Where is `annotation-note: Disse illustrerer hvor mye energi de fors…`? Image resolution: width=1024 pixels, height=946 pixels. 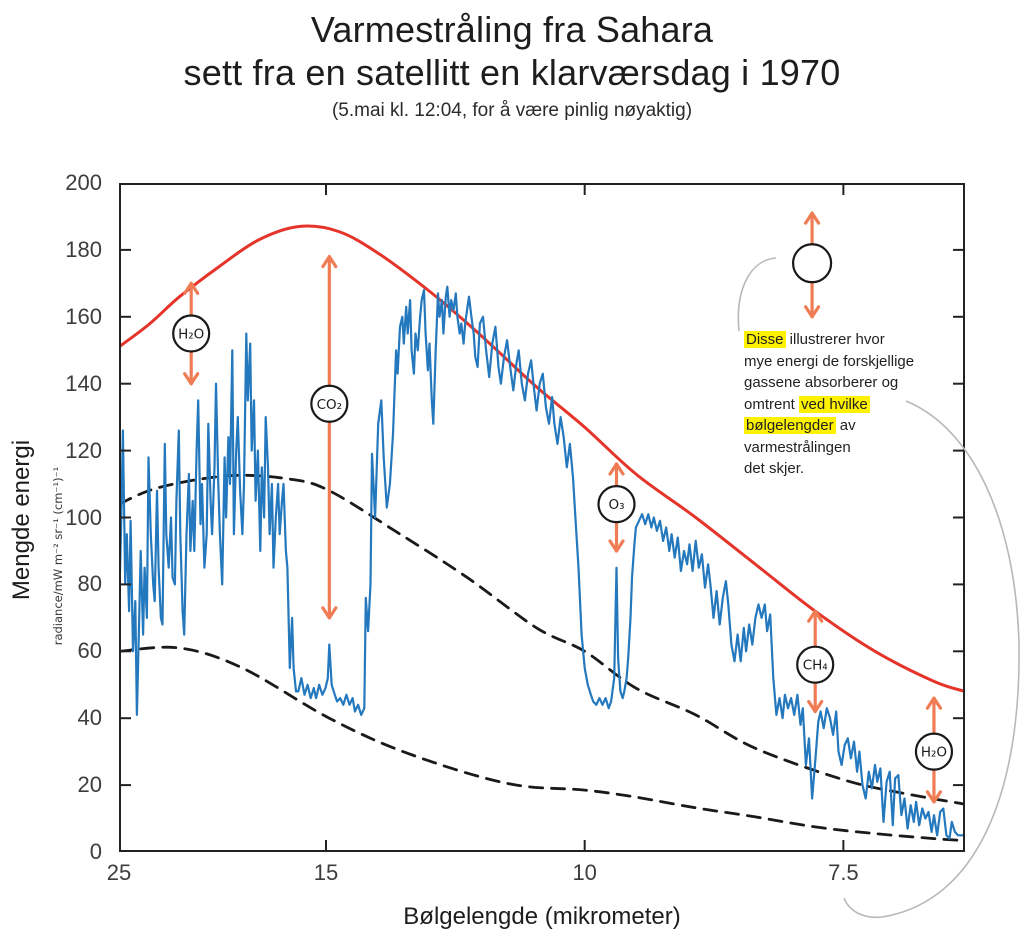
annotation-note: Disse illustrerer hvor mye energi de fors… is located at coordinates (842, 404).